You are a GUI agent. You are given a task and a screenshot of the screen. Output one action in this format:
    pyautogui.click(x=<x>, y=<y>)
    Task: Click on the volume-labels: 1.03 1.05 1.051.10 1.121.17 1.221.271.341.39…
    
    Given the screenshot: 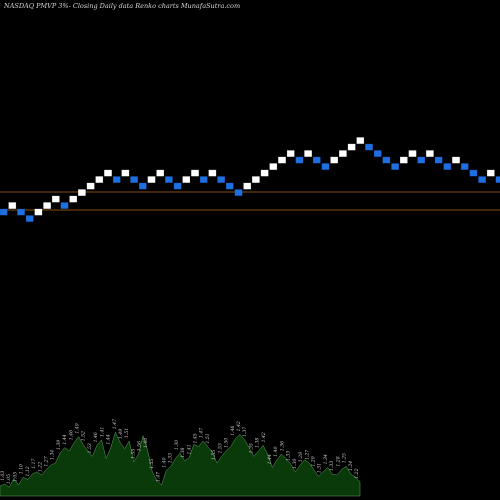 What is the action you would take?
    pyautogui.click(x=180, y=451)
    